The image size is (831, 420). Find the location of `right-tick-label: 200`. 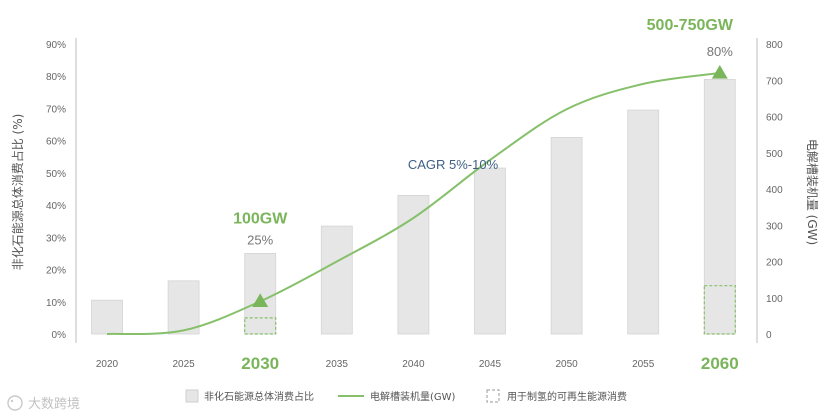

right-tick-label: 200 is located at coordinates (774, 263).